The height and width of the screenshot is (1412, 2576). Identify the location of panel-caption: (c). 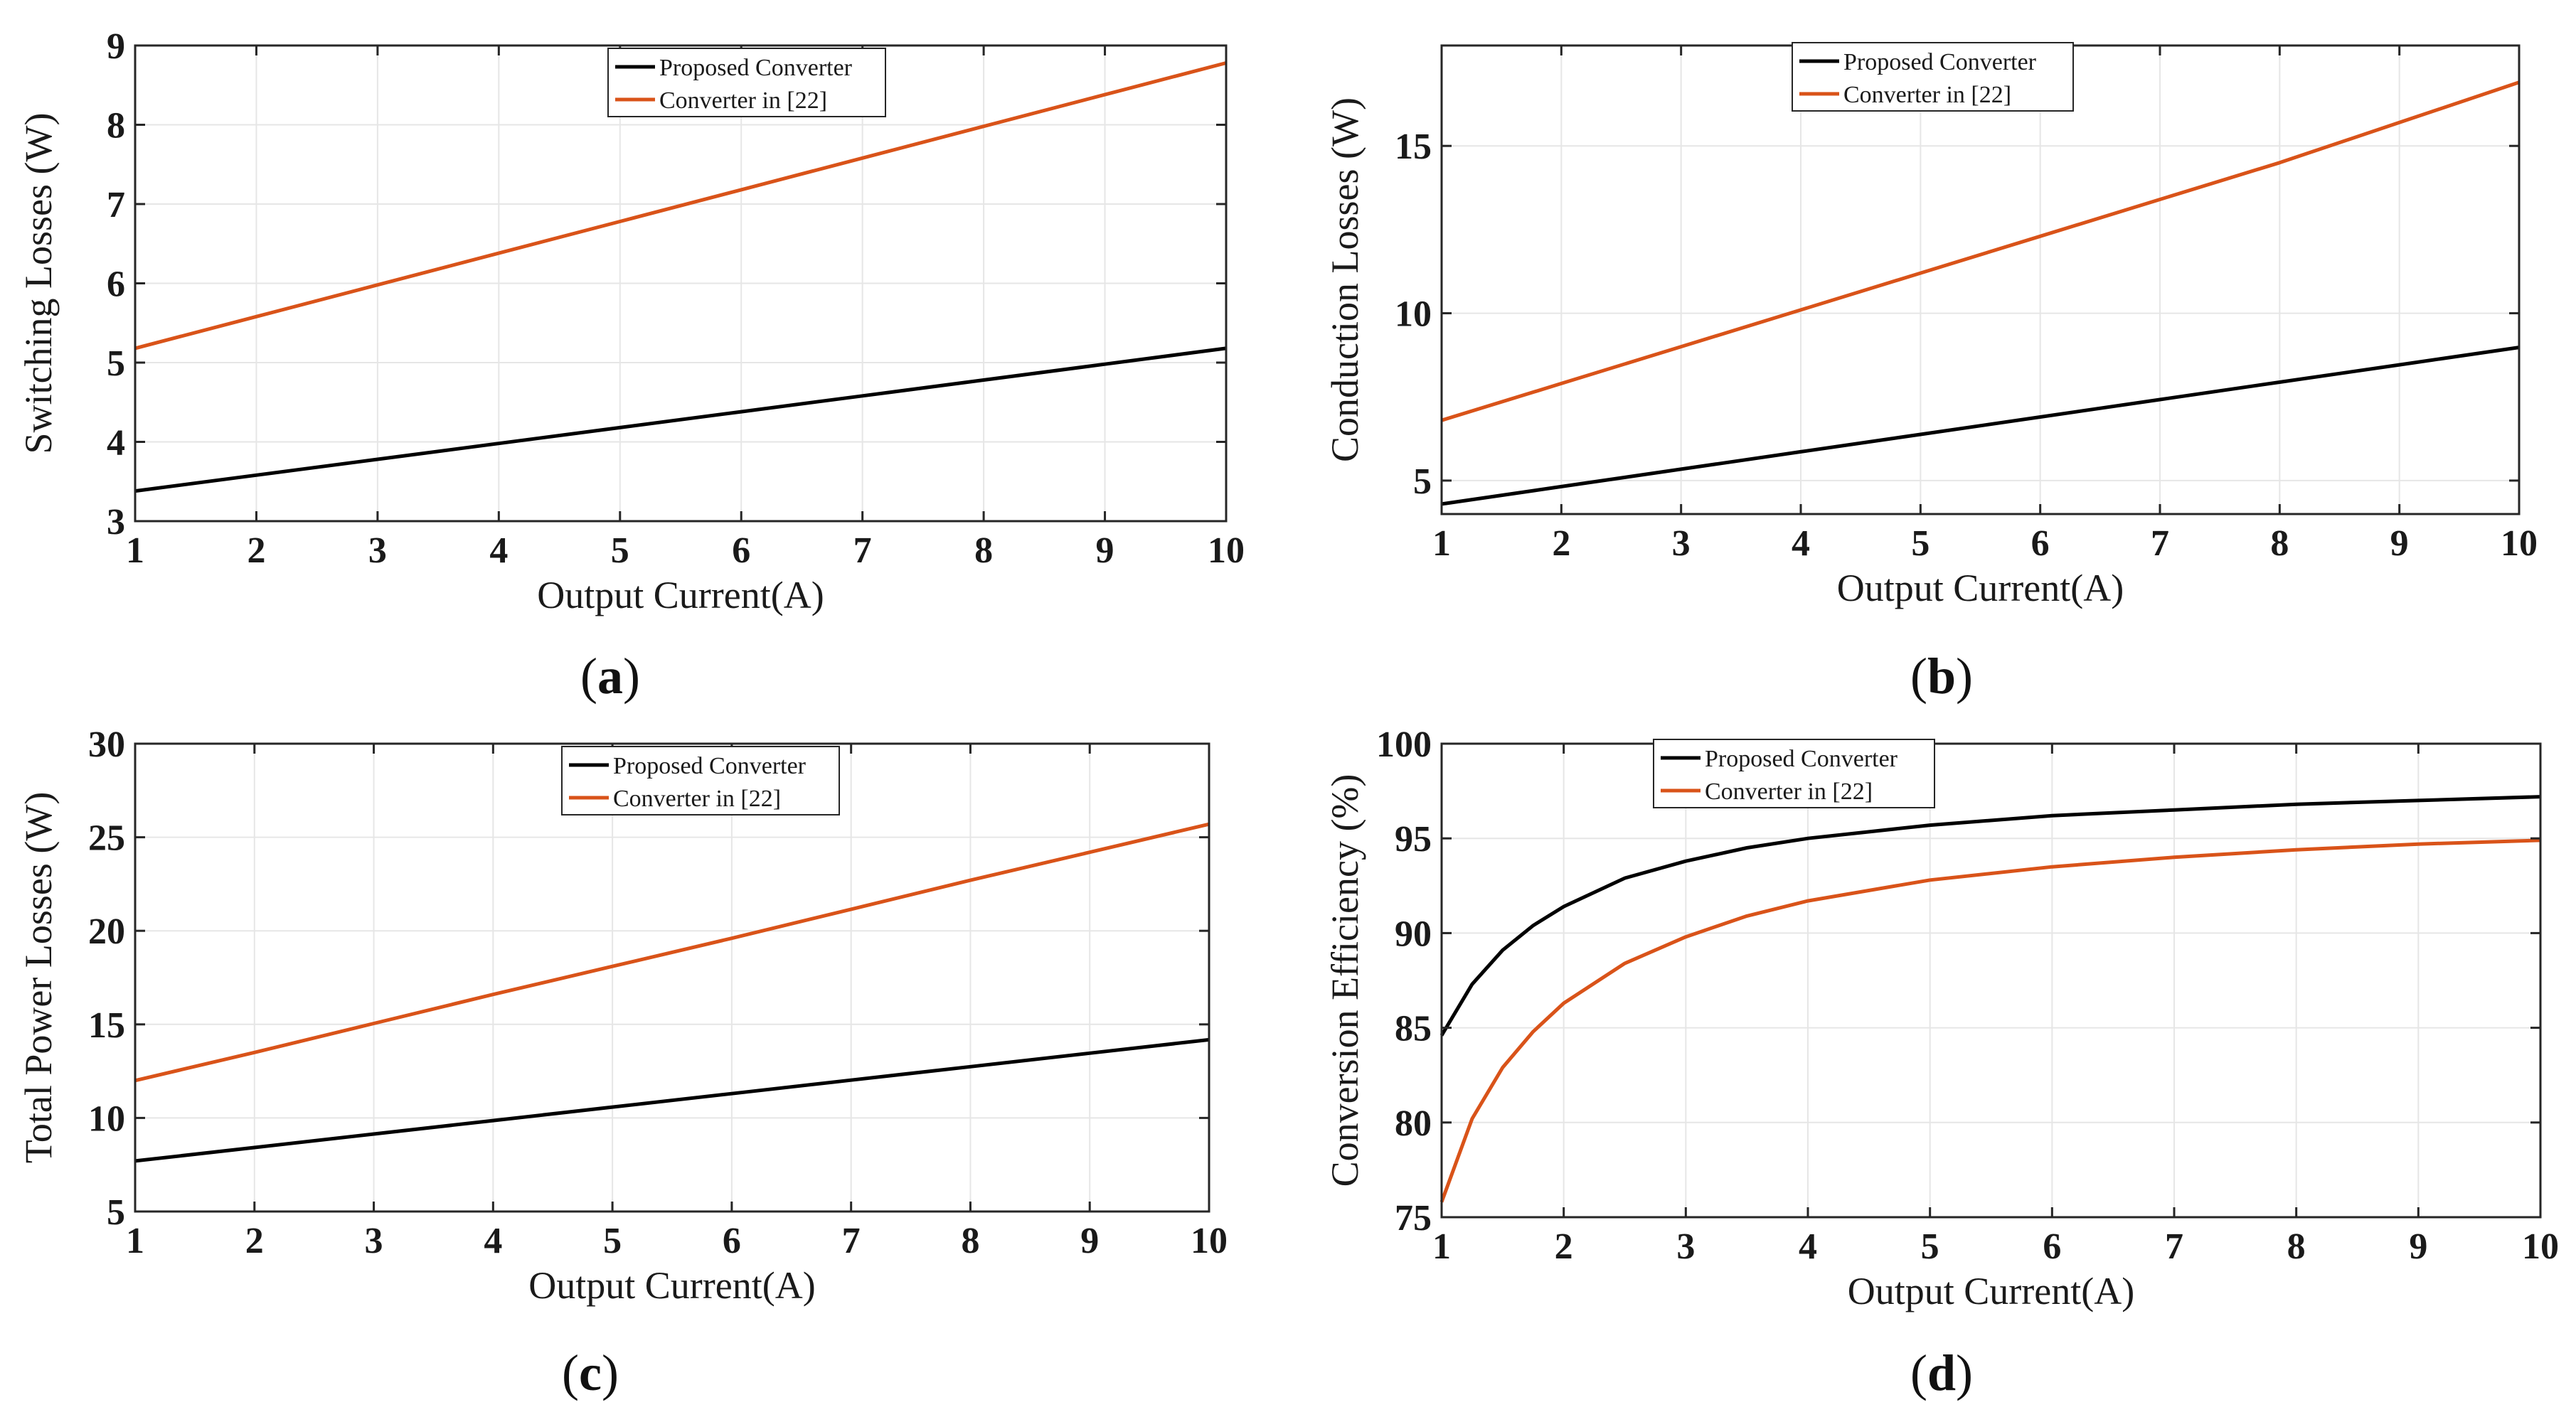
(590, 1372).